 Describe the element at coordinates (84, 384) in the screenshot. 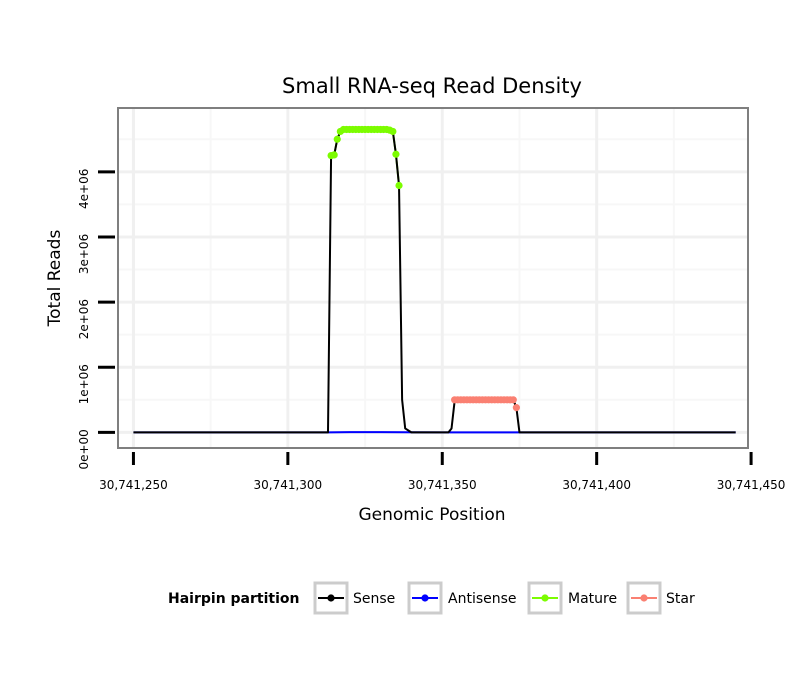

I see `y-tick-label: 1e+06` at that location.